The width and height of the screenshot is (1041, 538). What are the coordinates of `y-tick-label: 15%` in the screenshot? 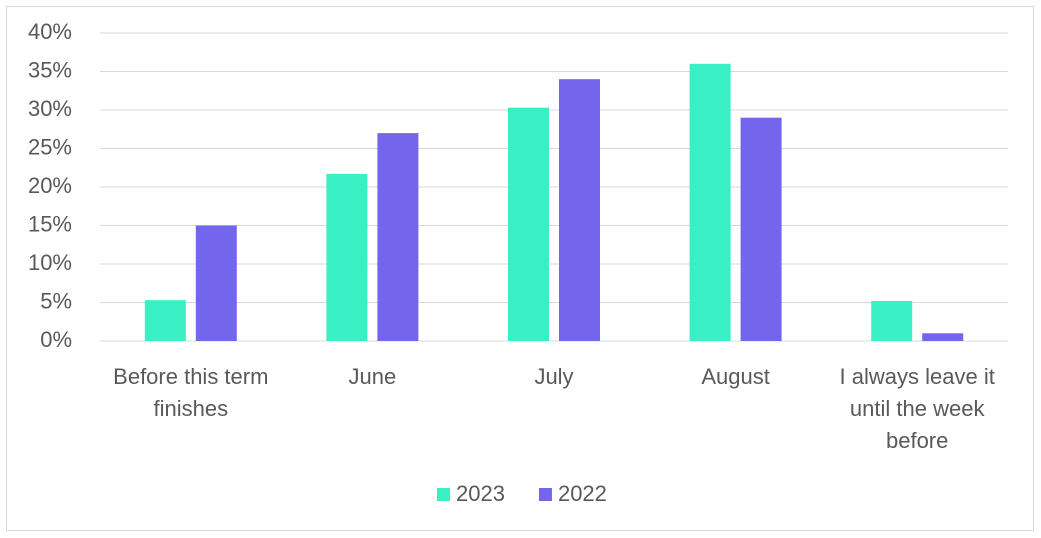 It's located at (50, 223).